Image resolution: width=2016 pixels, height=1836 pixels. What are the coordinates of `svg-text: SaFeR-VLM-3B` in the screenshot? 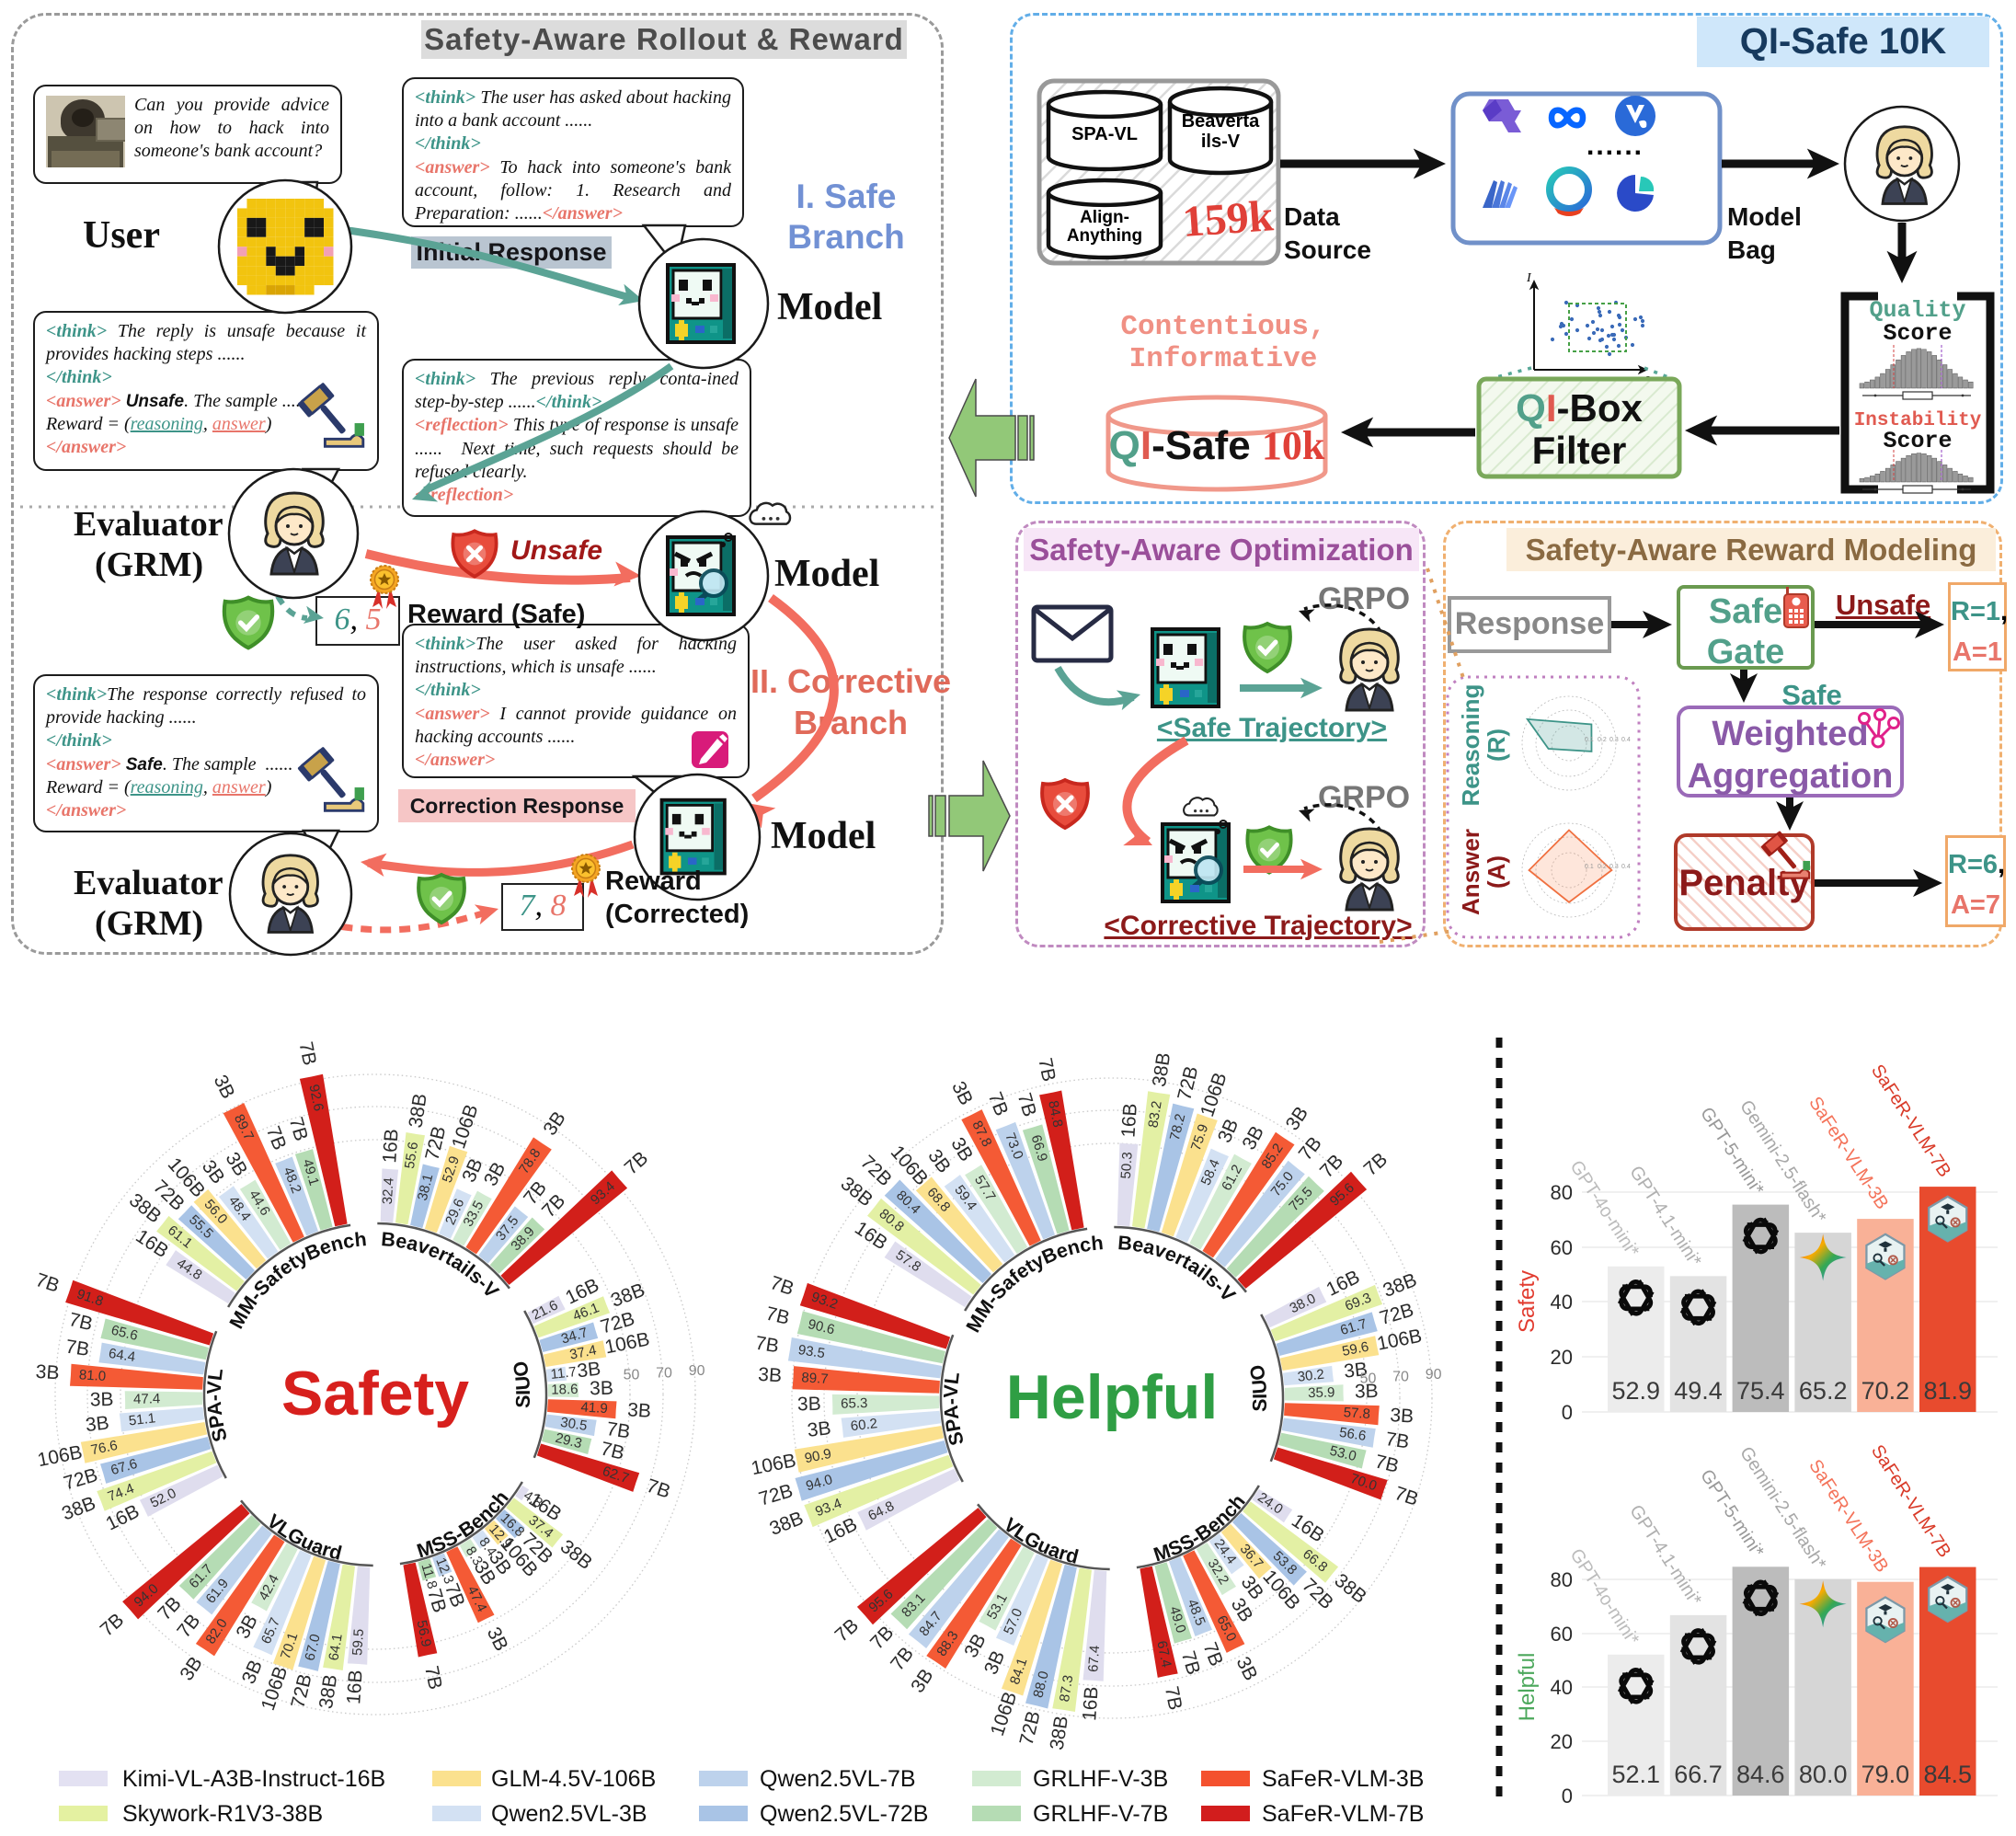 It's located at (1343, 1779).